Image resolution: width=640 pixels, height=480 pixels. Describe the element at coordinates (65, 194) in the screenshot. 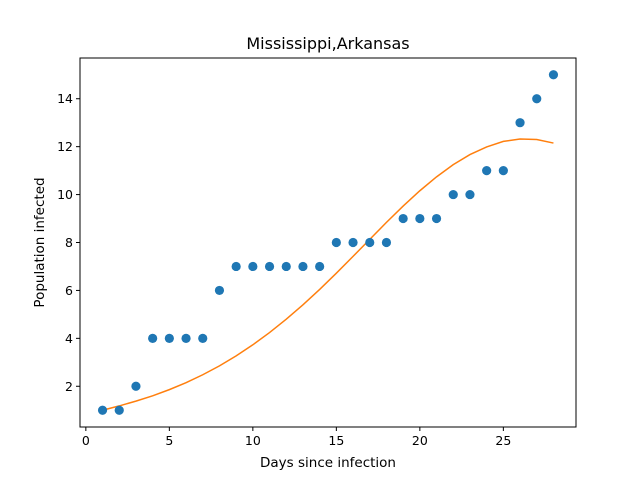

I see `y-tick-label: 10` at that location.